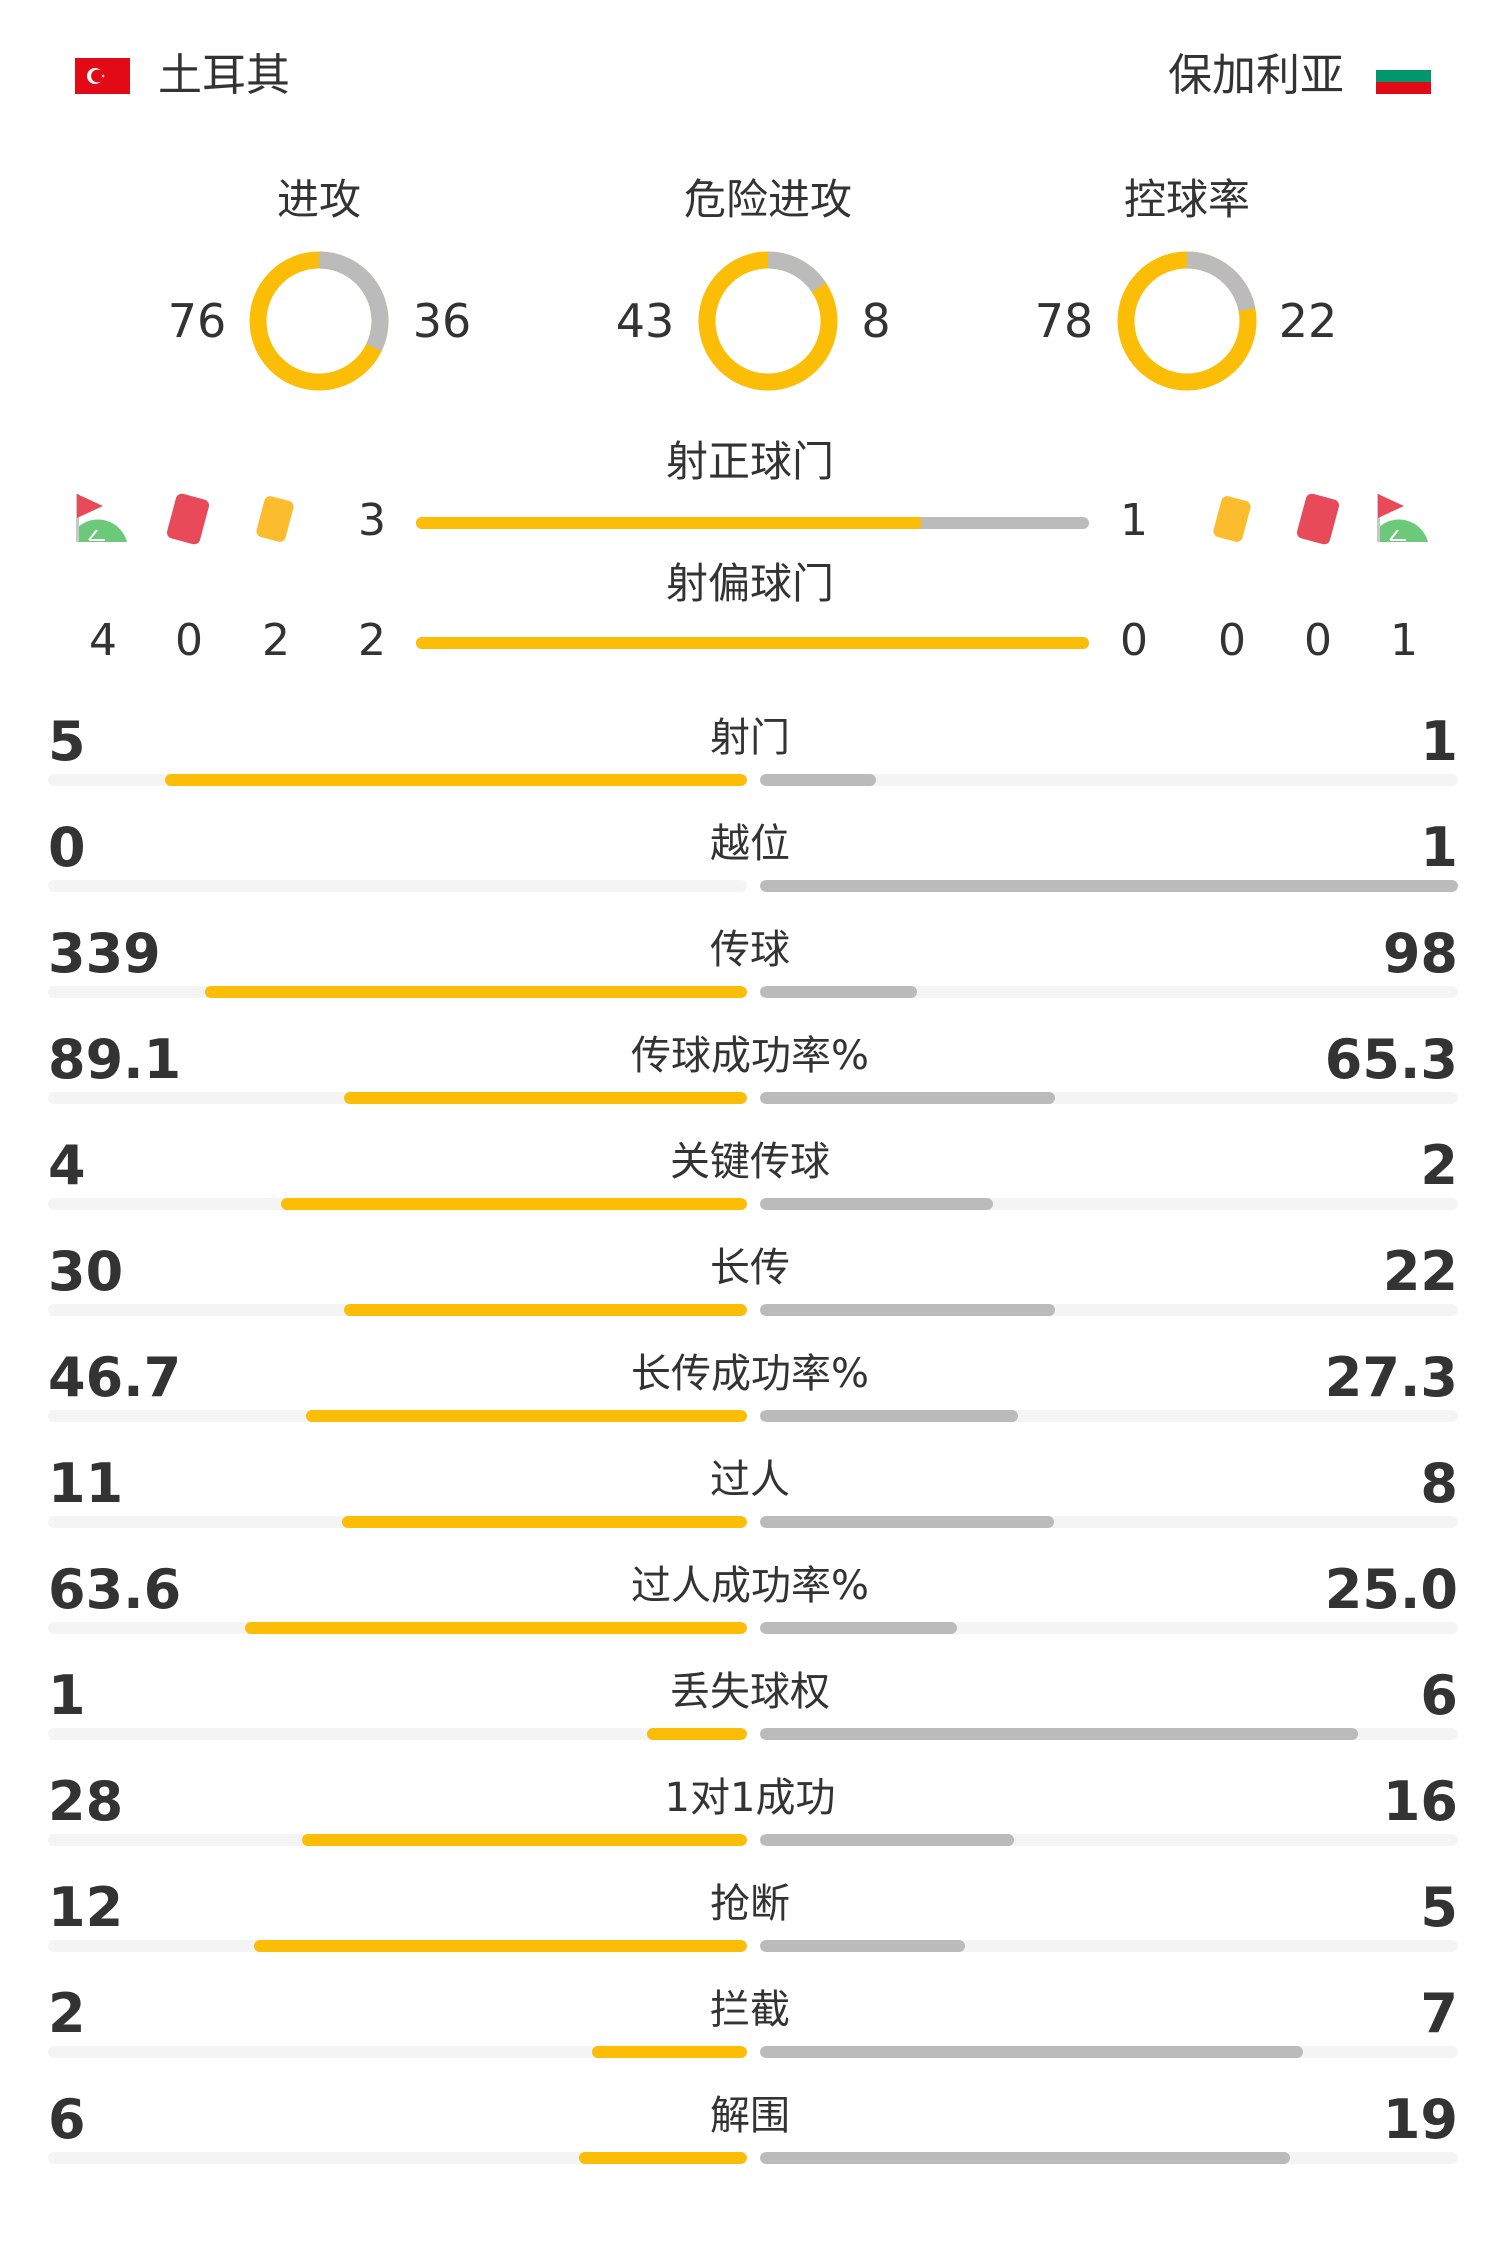 The width and height of the screenshot is (1500, 2244). Describe the element at coordinates (750, 1692) in the screenshot. I see `stat-label: 丢失球权` at that location.